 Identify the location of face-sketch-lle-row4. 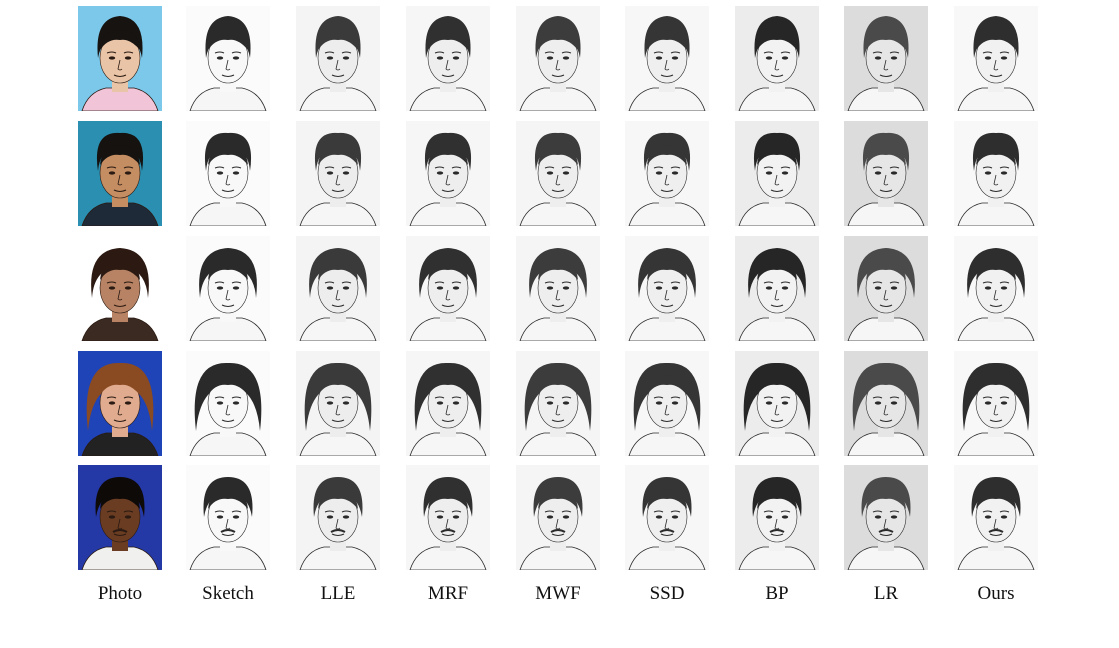
(338, 403).